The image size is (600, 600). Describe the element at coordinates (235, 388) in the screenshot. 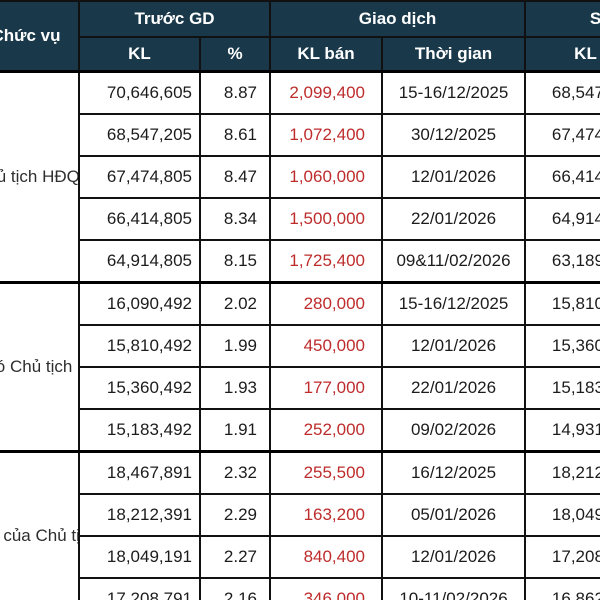

I see `cell-pct: 1.93` at that location.